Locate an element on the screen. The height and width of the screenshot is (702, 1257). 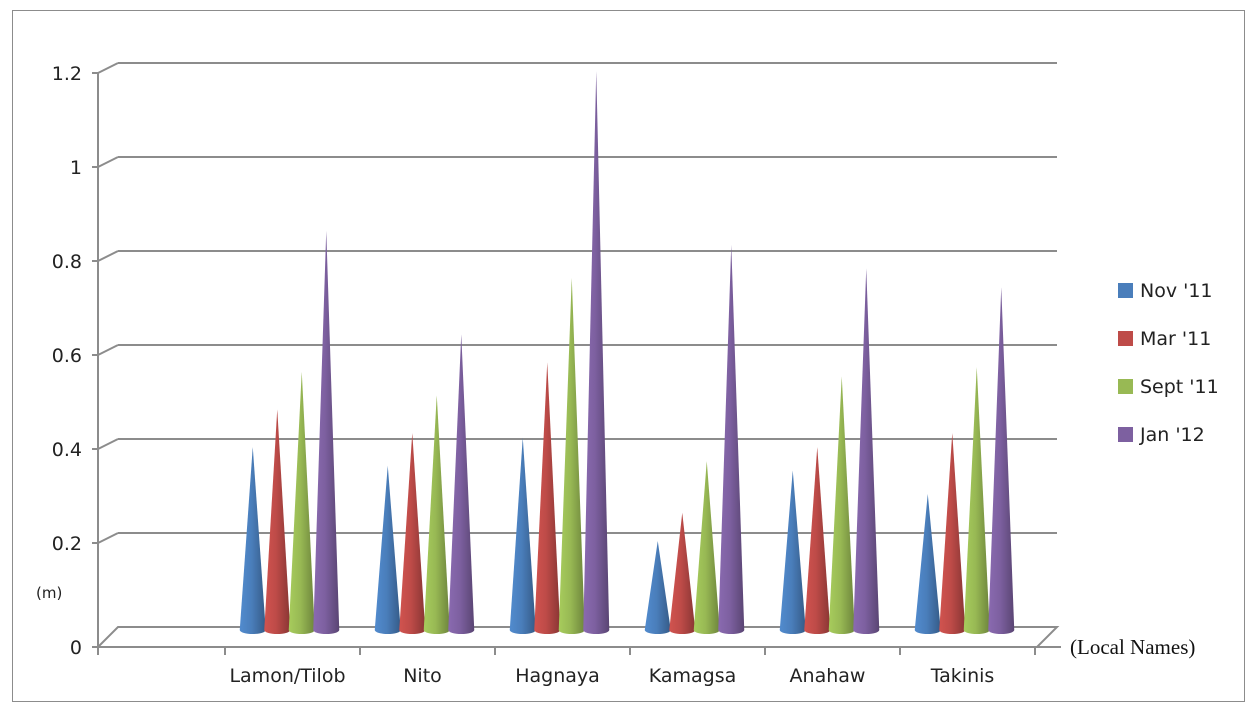
x-axis-unit-label: (Local Names) is located at coordinates (1132, 647).